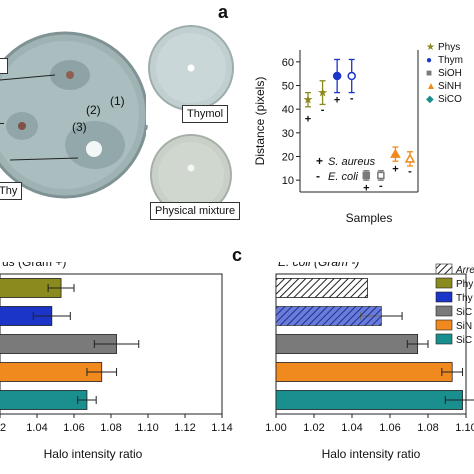 The height and width of the screenshot is (474, 474). Describe the element at coordinates (3, 428) in the screenshot. I see `x-tick-label: 02` at that location.